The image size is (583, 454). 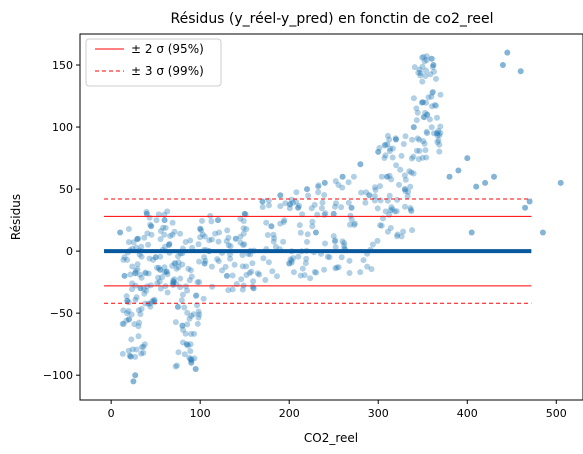 What do you see at coordinates (58, 375) in the screenshot?
I see `y-tick-label: −100` at bounding box center [58, 375].